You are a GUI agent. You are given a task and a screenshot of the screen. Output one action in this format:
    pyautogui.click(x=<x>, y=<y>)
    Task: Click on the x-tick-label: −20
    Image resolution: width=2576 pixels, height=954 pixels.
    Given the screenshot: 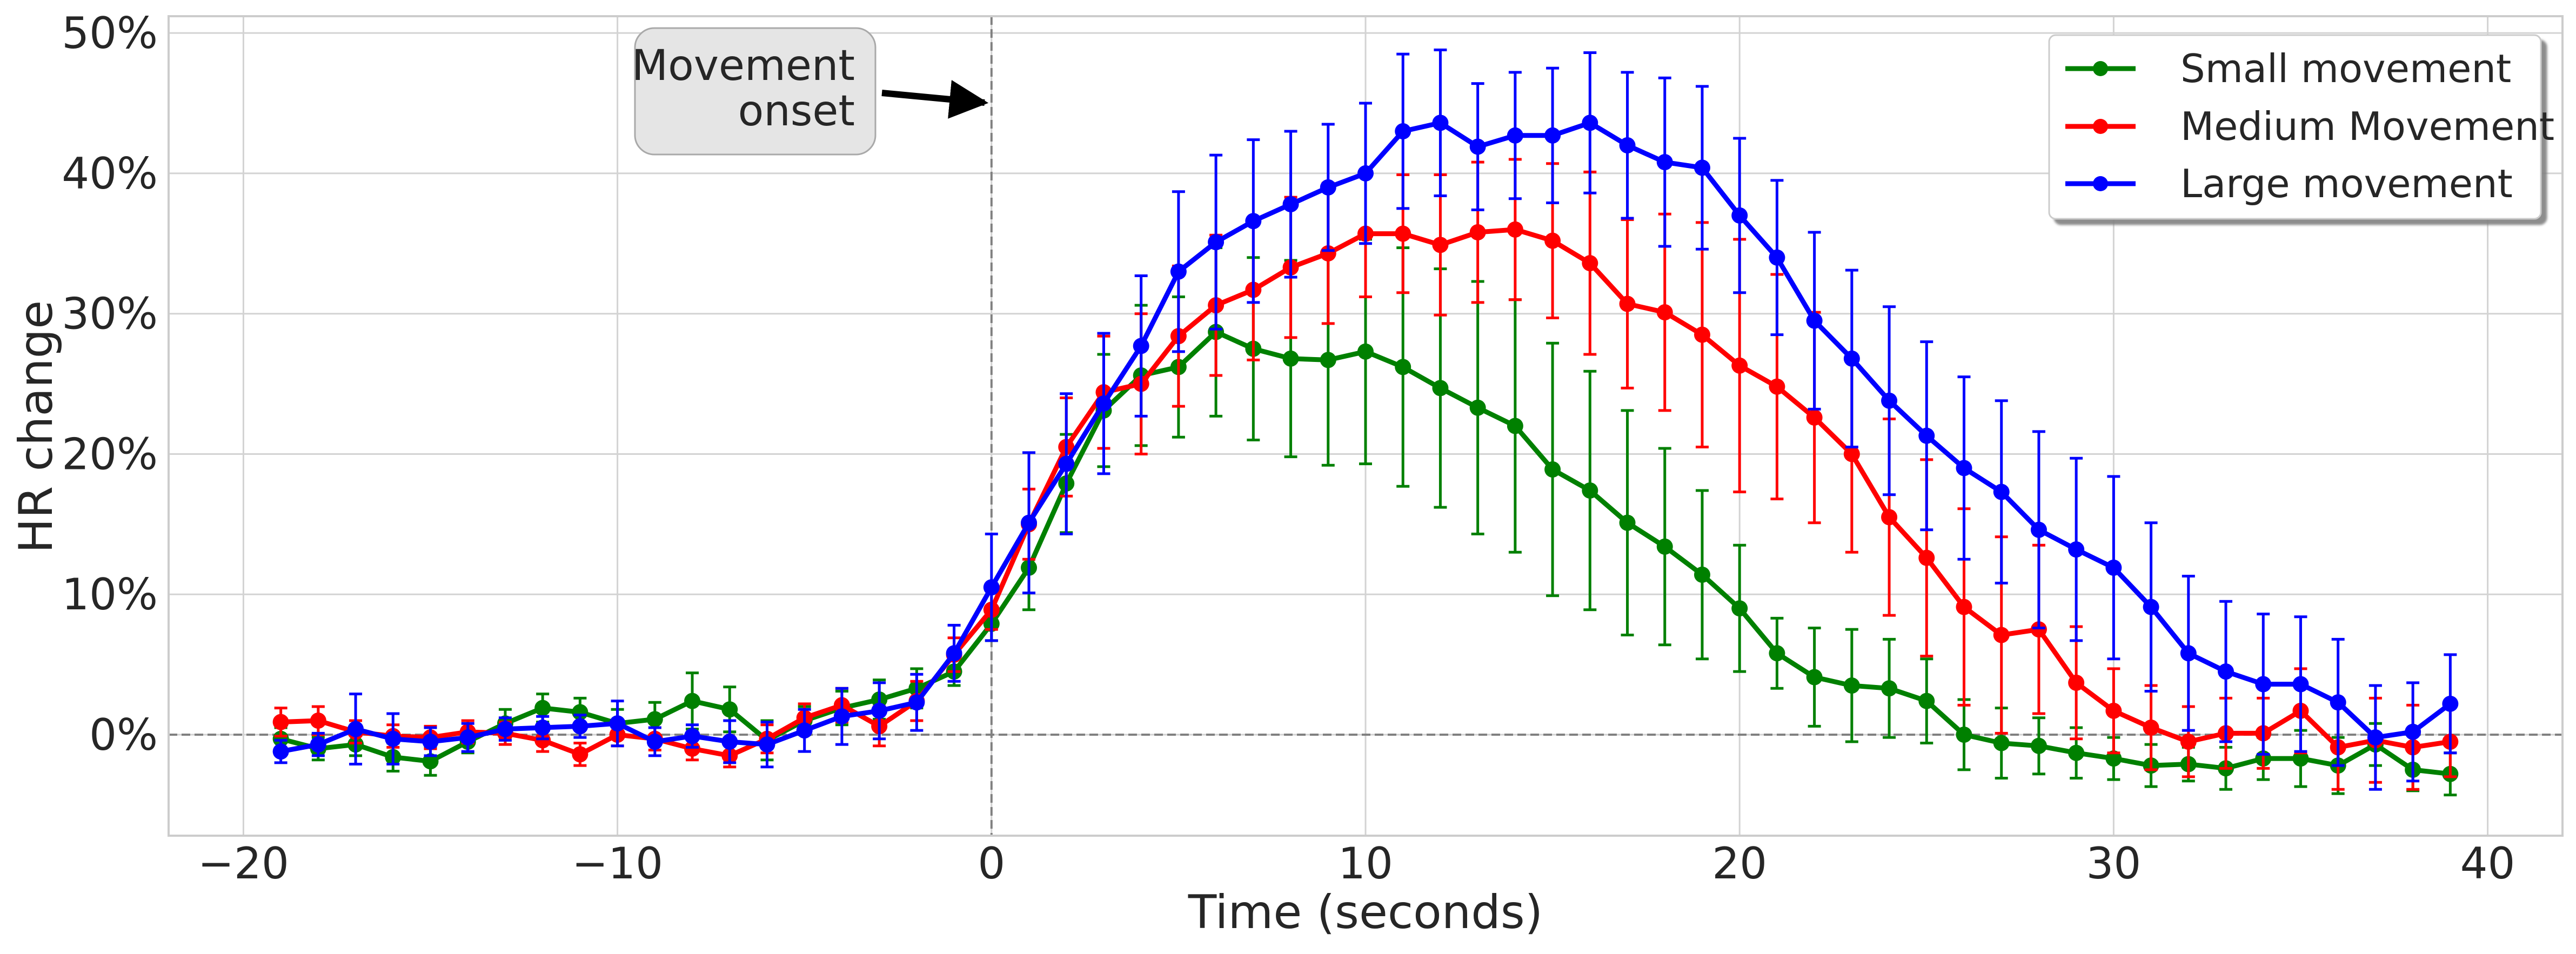 What is the action you would take?
    pyautogui.click(x=243, y=863)
    